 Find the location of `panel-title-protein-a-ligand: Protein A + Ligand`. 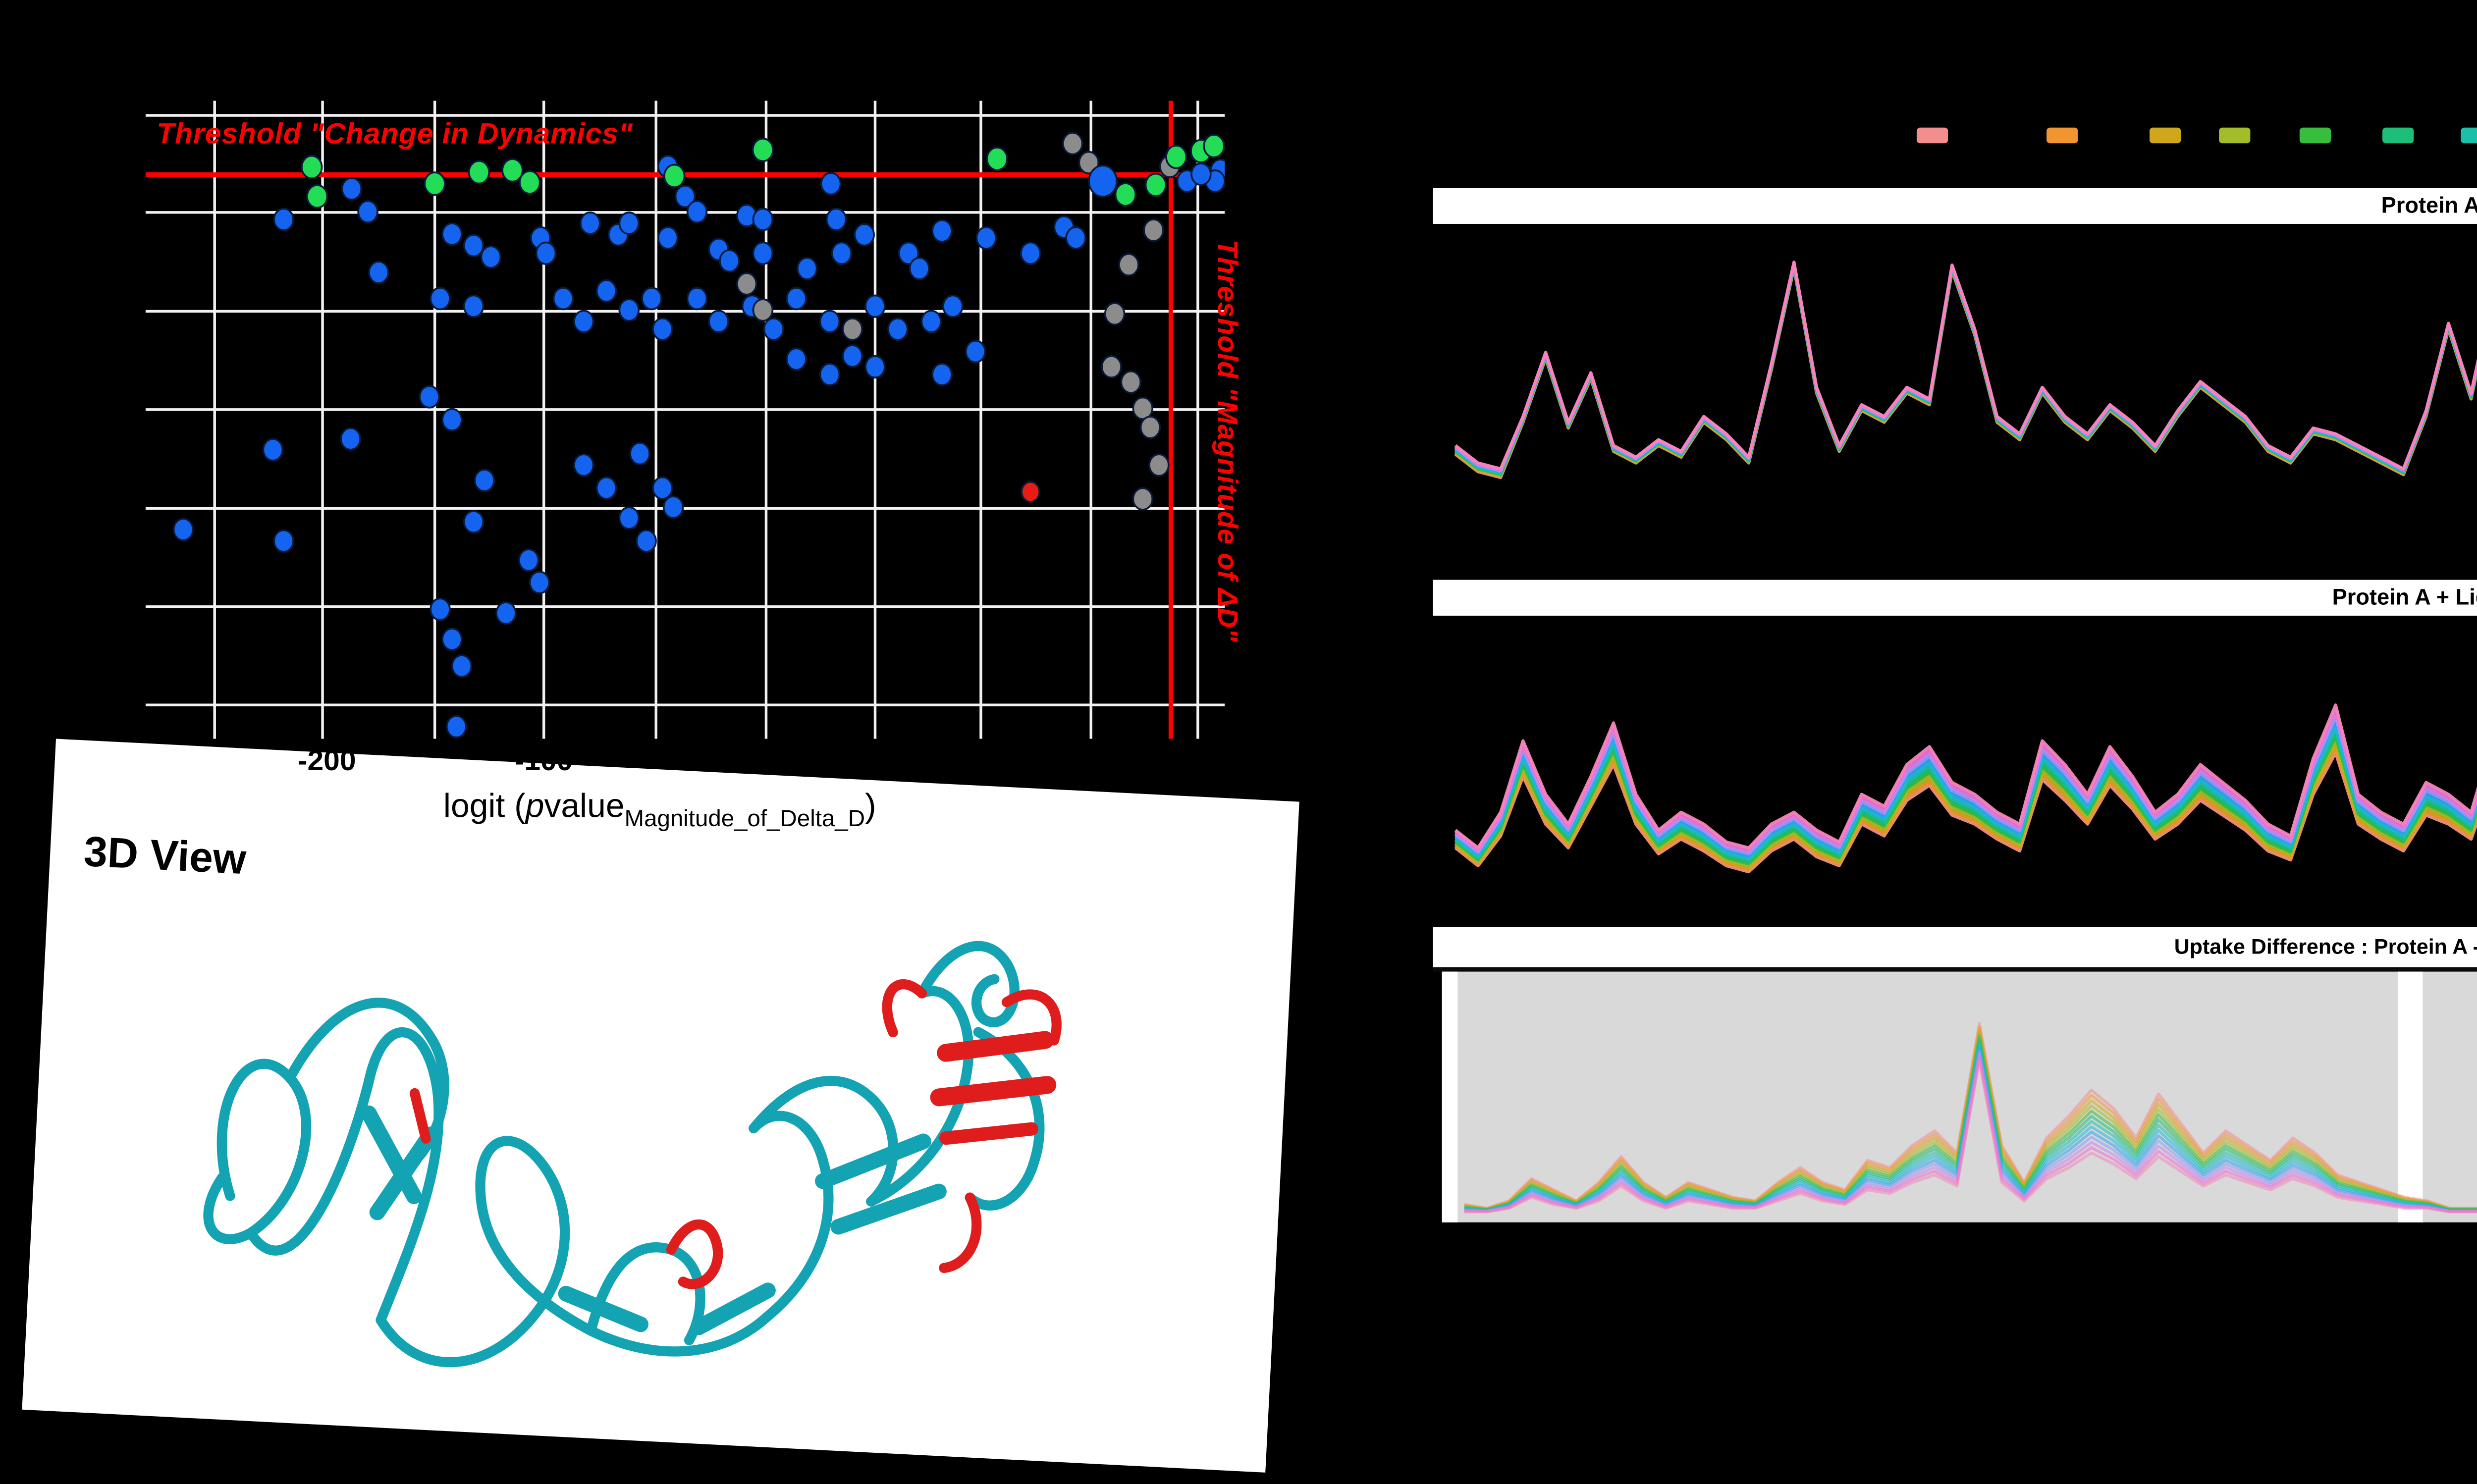

panel-title-protein-a-ligand: Protein A + Ligand is located at coordinates (1955, 598).